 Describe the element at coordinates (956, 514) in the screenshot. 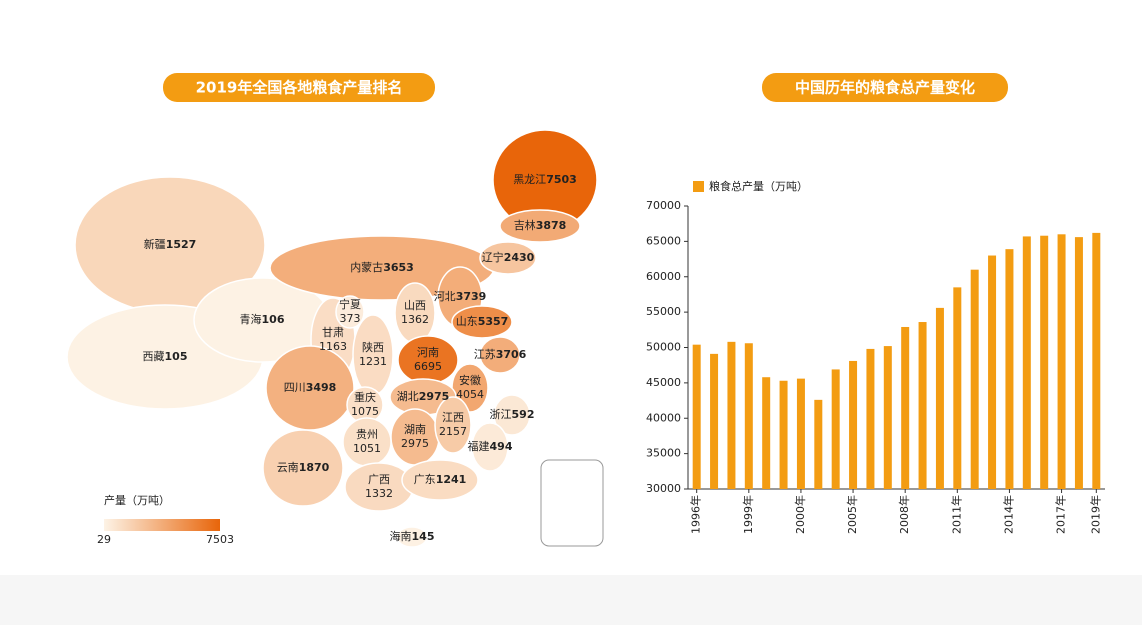

I see `x-tick-label: 2011年` at that location.